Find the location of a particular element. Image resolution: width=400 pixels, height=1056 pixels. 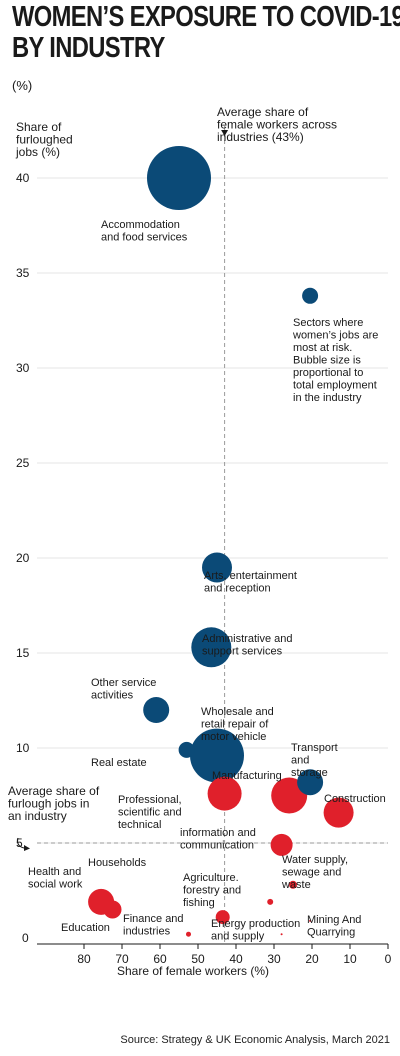

legend-note-line: women’s jobs are is located at coordinates (335, 336).